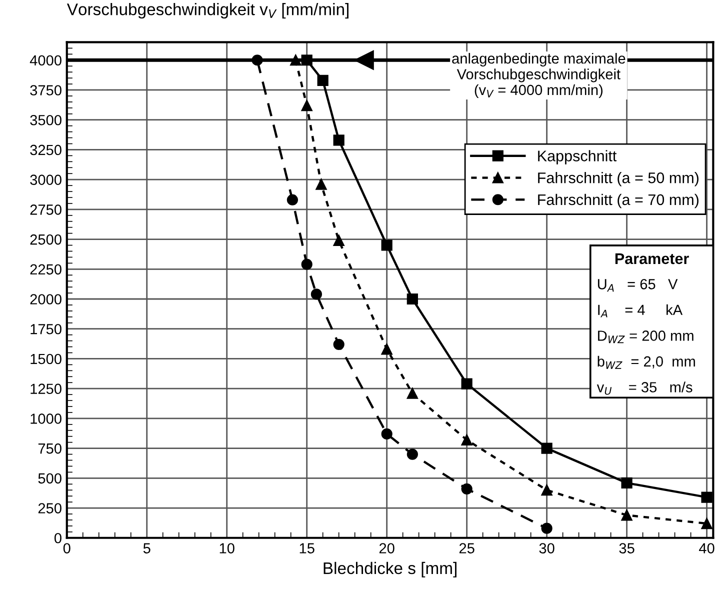 The image size is (727, 603). Describe the element at coordinates (58, 538) in the screenshot. I see `y-tick-label: 0` at that location.